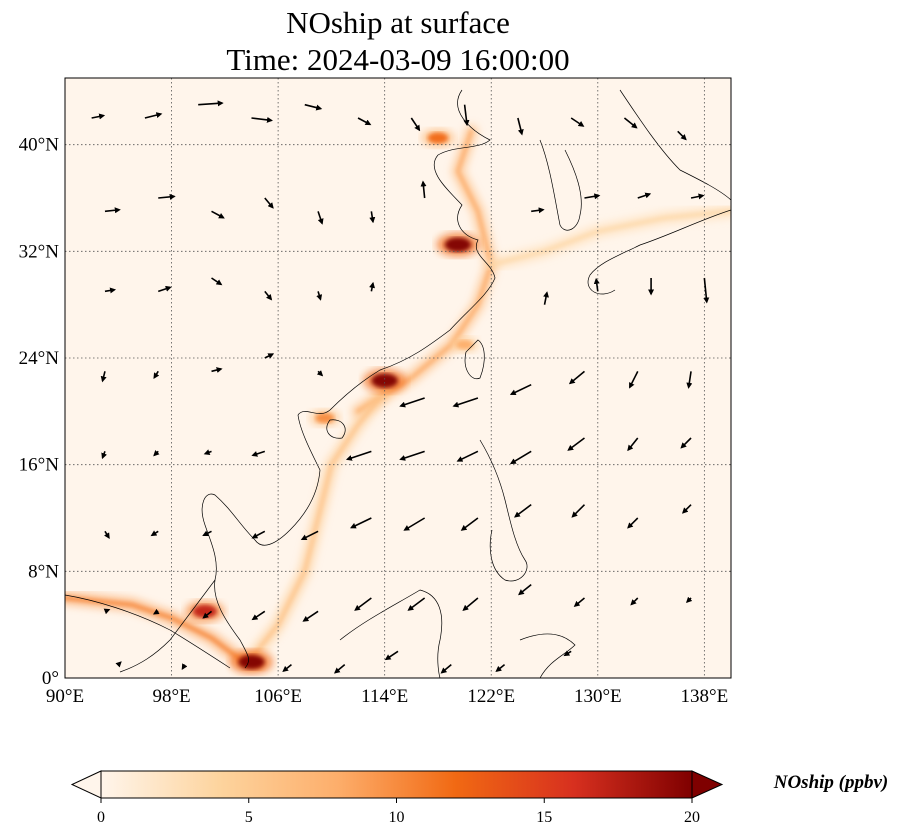 The width and height of the screenshot is (904, 836). Describe the element at coordinates (707, 784) in the screenshot. I see `colorbar-extend-high` at that location.